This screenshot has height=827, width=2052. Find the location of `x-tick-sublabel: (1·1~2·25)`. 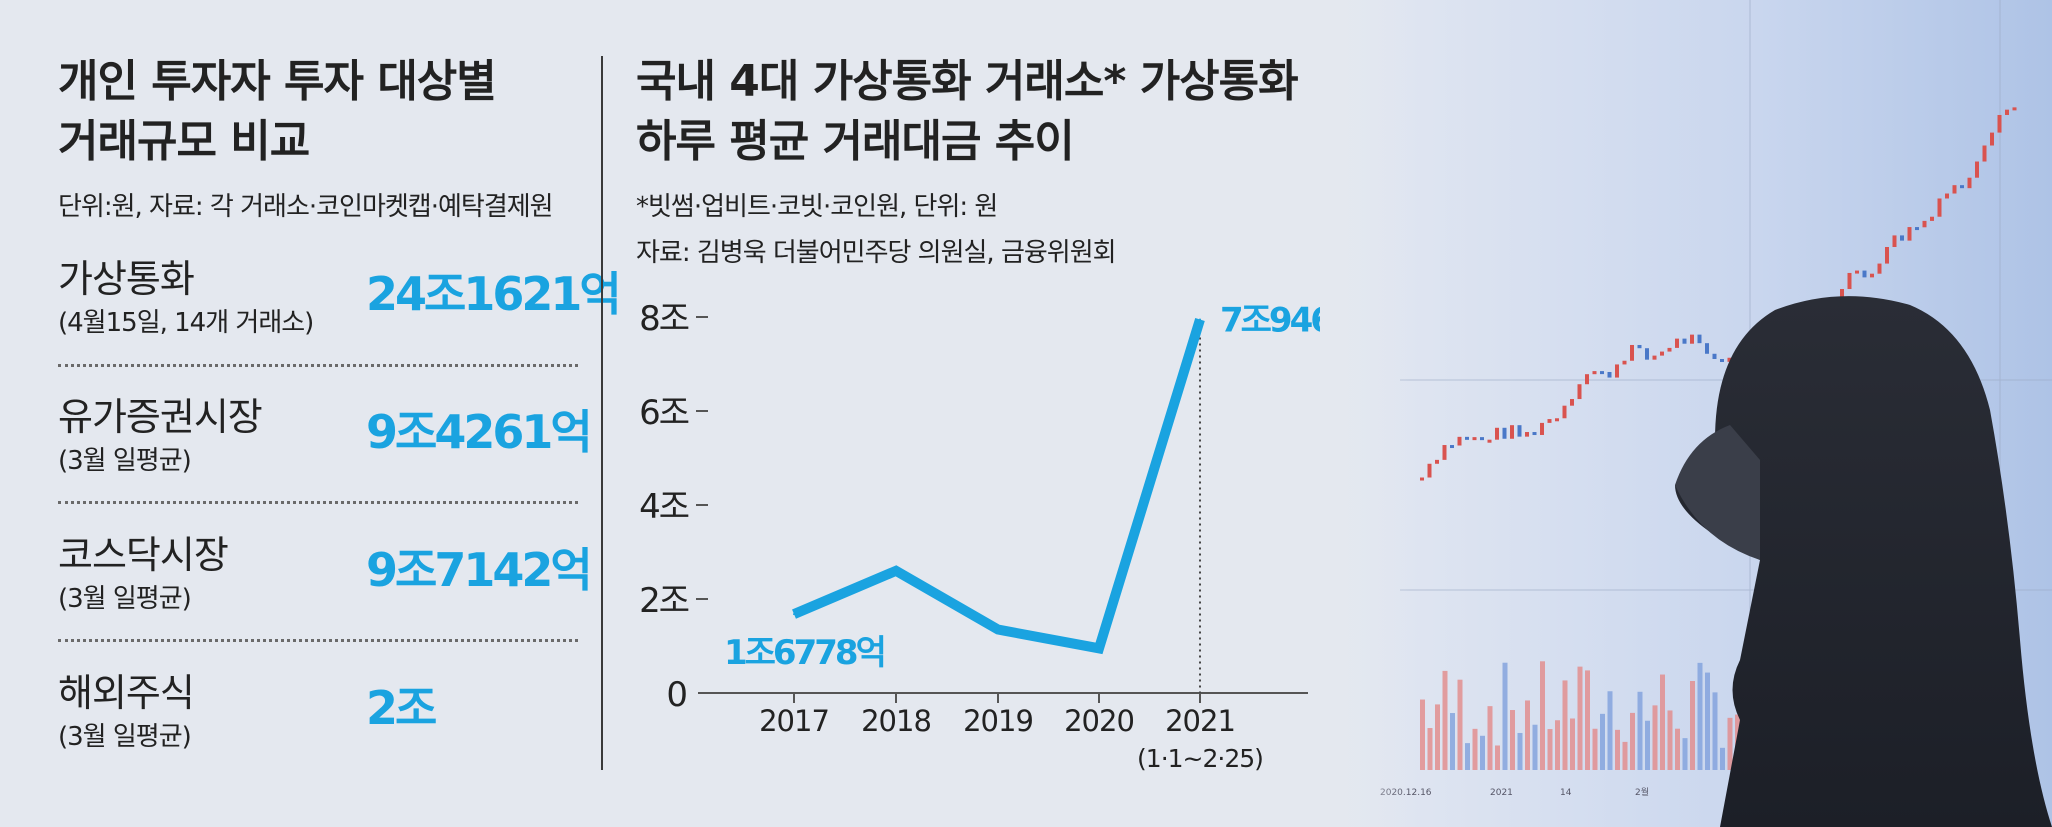

x-tick-sublabel: (1·1~2·25) is located at coordinates (1200, 758).